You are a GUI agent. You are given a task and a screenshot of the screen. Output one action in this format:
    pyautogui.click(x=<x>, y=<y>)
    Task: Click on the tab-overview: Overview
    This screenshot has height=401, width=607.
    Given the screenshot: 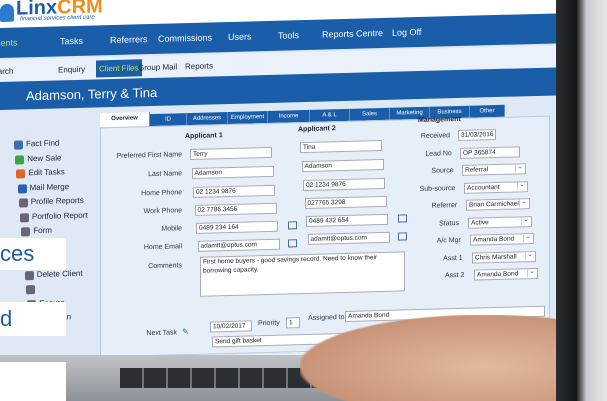 What is the action you would take?
    pyautogui.click(x=125, y=120)
    